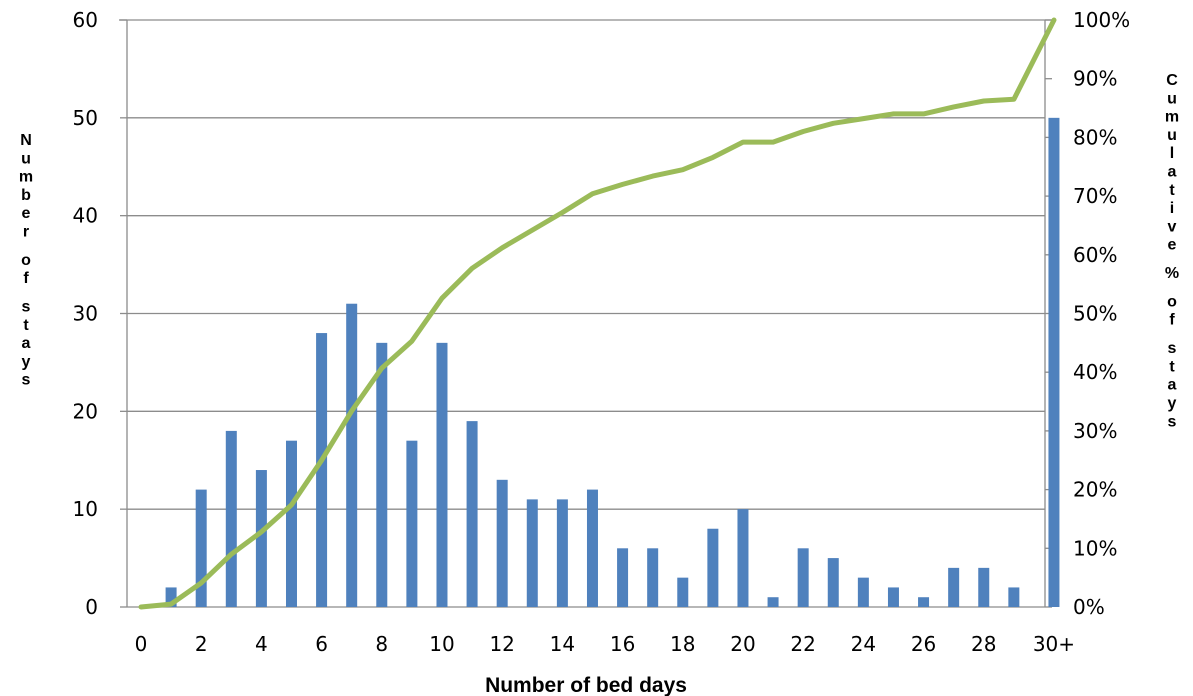 The width and height of the screenshot is (1193, 696). I want to click on axis-title-letter: %, so click(1172, 273).